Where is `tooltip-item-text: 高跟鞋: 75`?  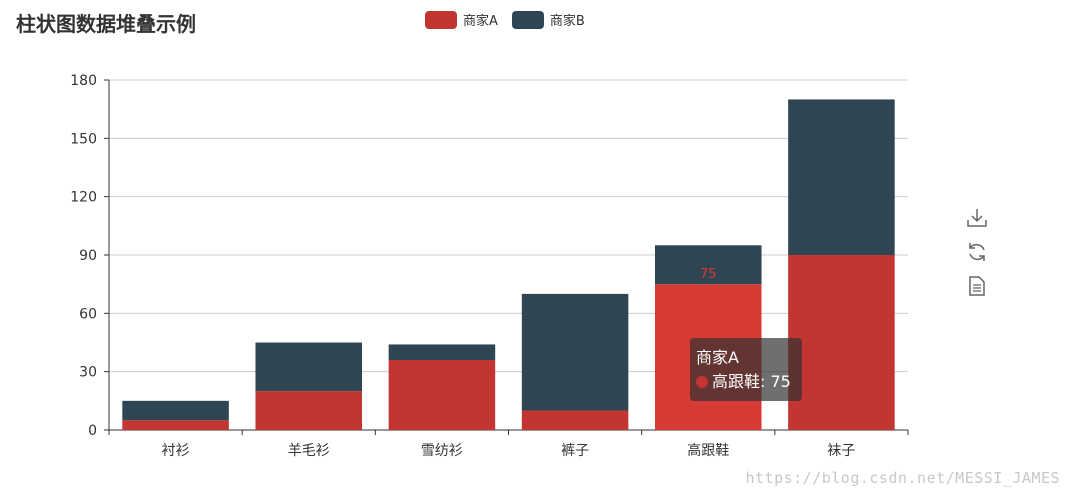
tooltip-item-text: 高跟鞋: 75 is located at coordinates (751, 381).